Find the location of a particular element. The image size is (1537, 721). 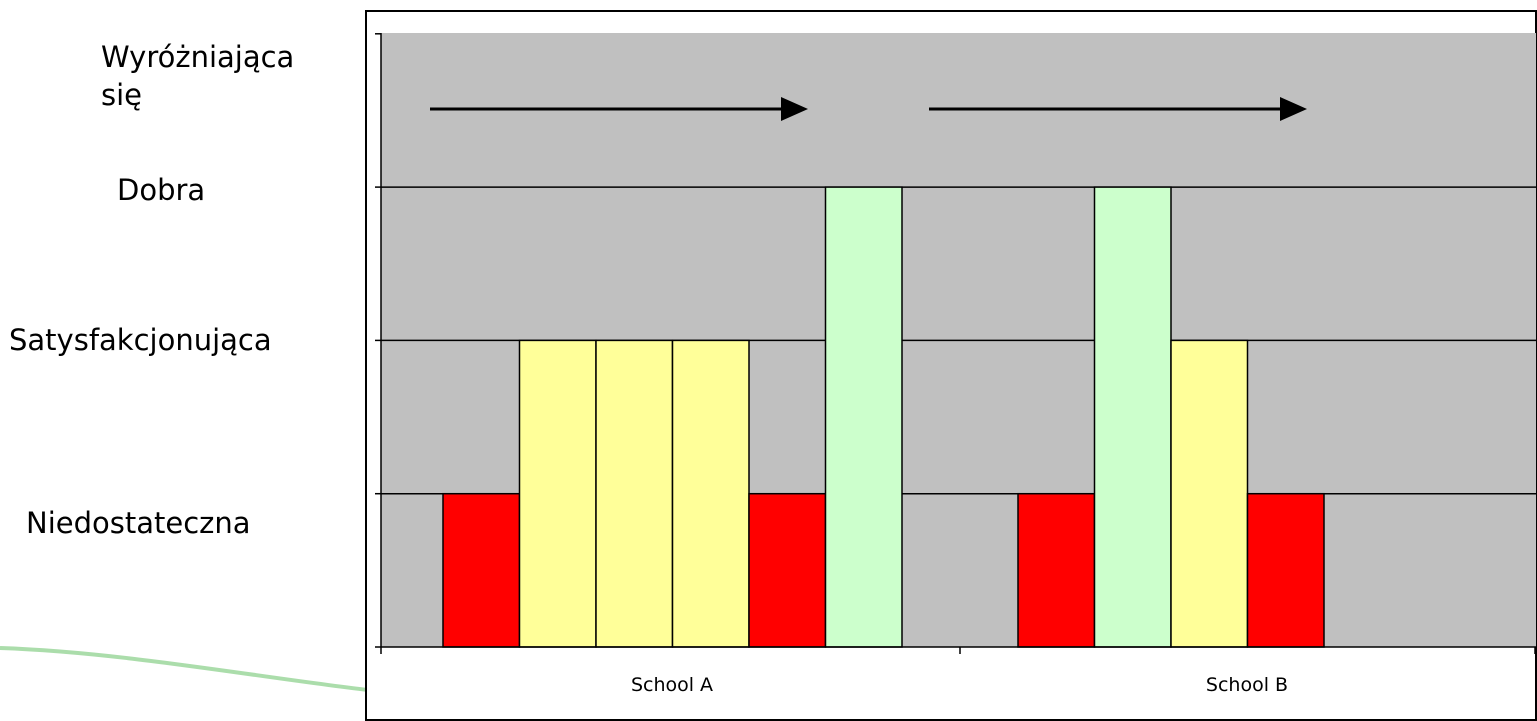

y-level-label-satisfactory: Satysfakcjonująca is located at coordinates (140, 340).